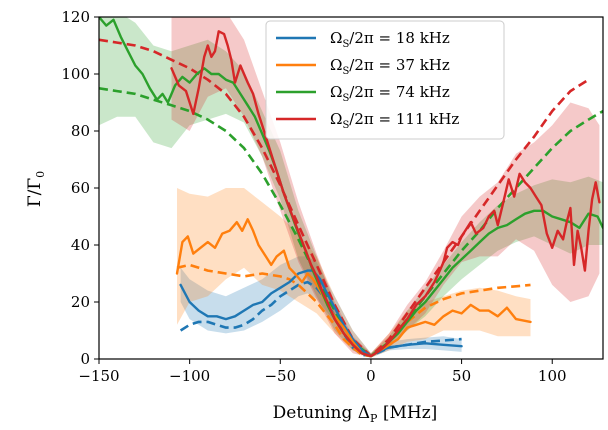  What do you see at coordinates (394, 120) in the screenshot?
I see `legend-label-4: ΩS/2π = 111 kHz` at bounding box center [394, 120].